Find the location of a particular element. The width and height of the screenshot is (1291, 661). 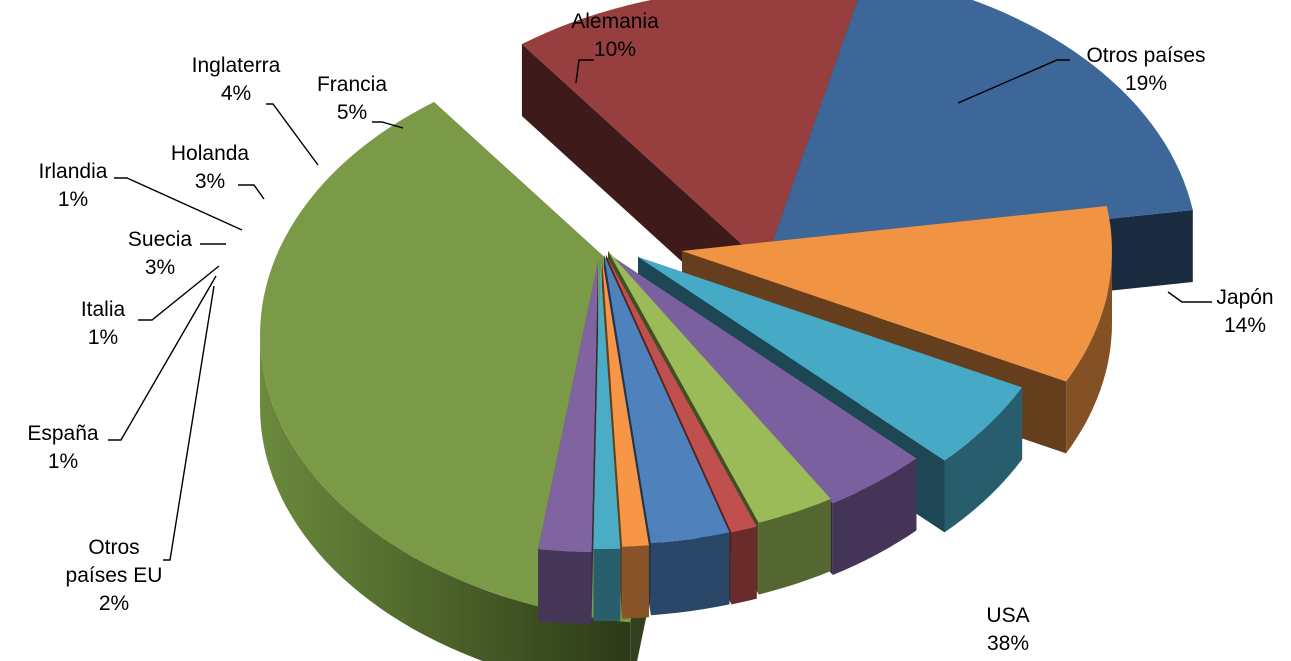

slice-category-label: Irlandia is located at coordinates (73, 171).